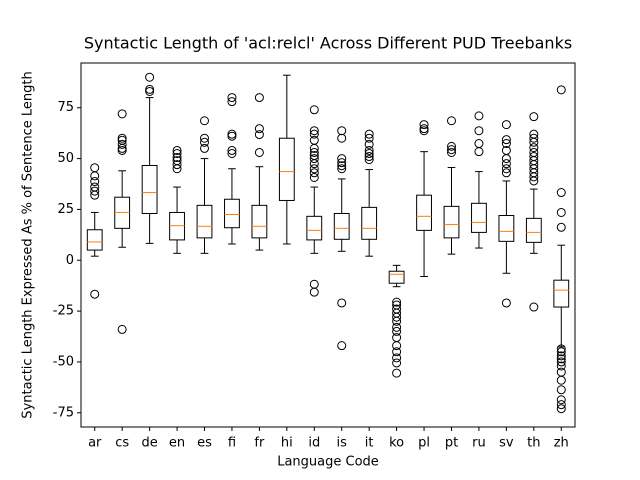 The width and height of the screenshot is (640, 480). I want to click on x-tick-label: sv, so click(506, 443).